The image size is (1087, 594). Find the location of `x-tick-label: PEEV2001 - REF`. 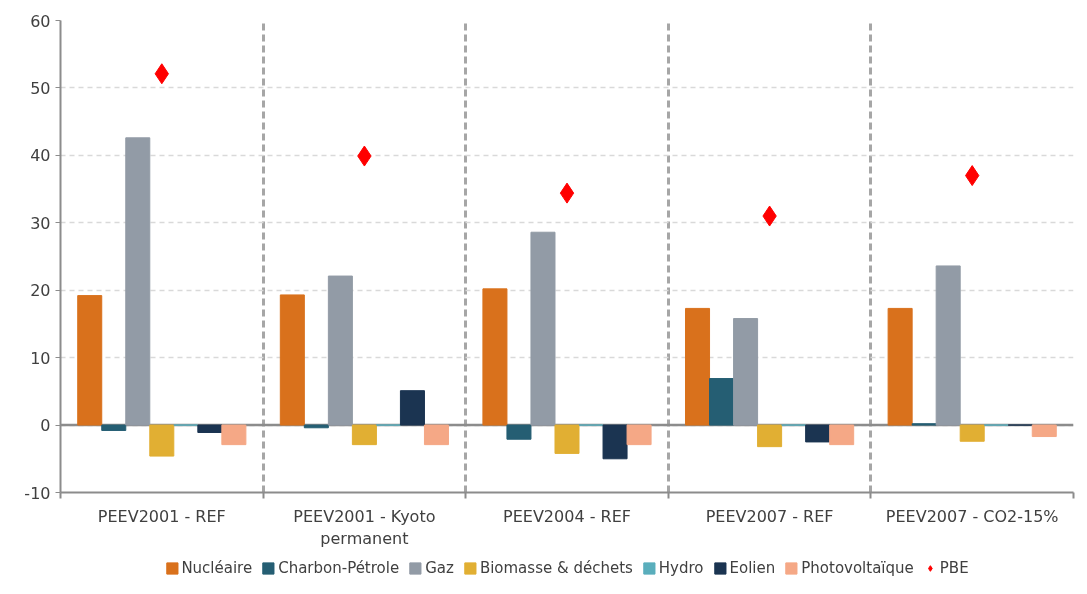

x-tick-label: PEEV2001 - REF is located at coordinates (161, 516).